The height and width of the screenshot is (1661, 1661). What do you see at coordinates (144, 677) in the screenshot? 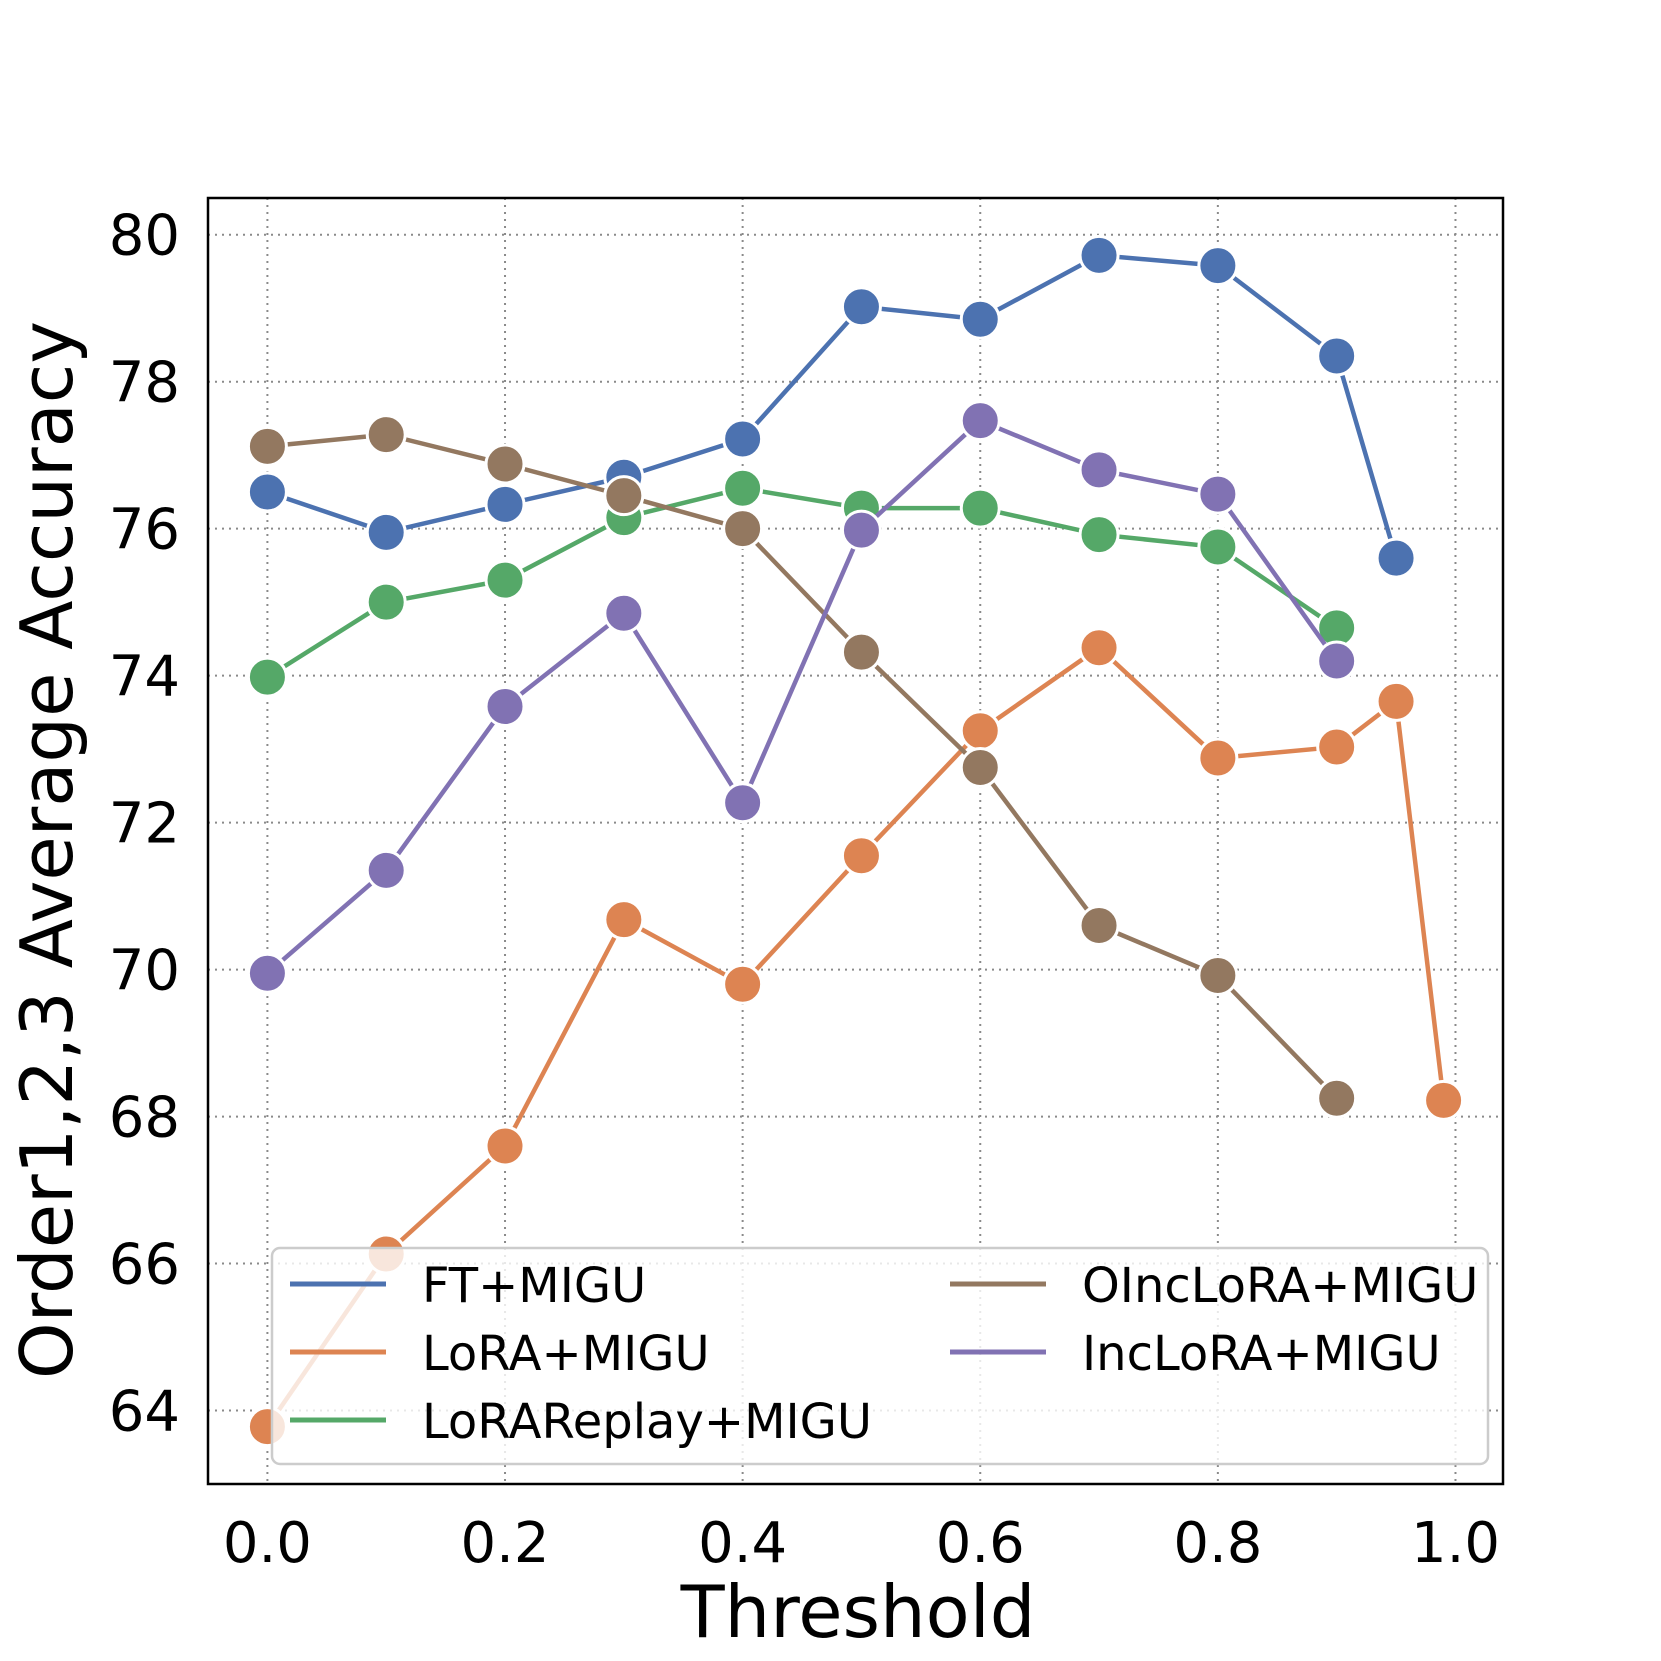
I see `y-tick-label: 74` at bounding box center [144, 677].